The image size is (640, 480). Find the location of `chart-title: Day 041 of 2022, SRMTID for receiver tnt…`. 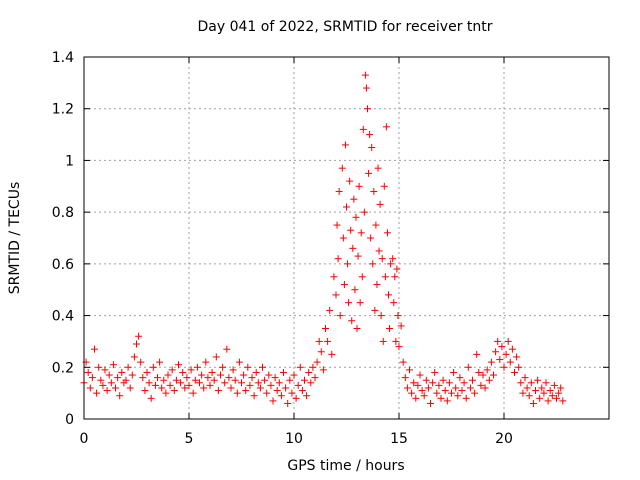

chart-title: Day 041 of 2022, SRMTID for receiver tnt… is located at coordinates (344, 27).